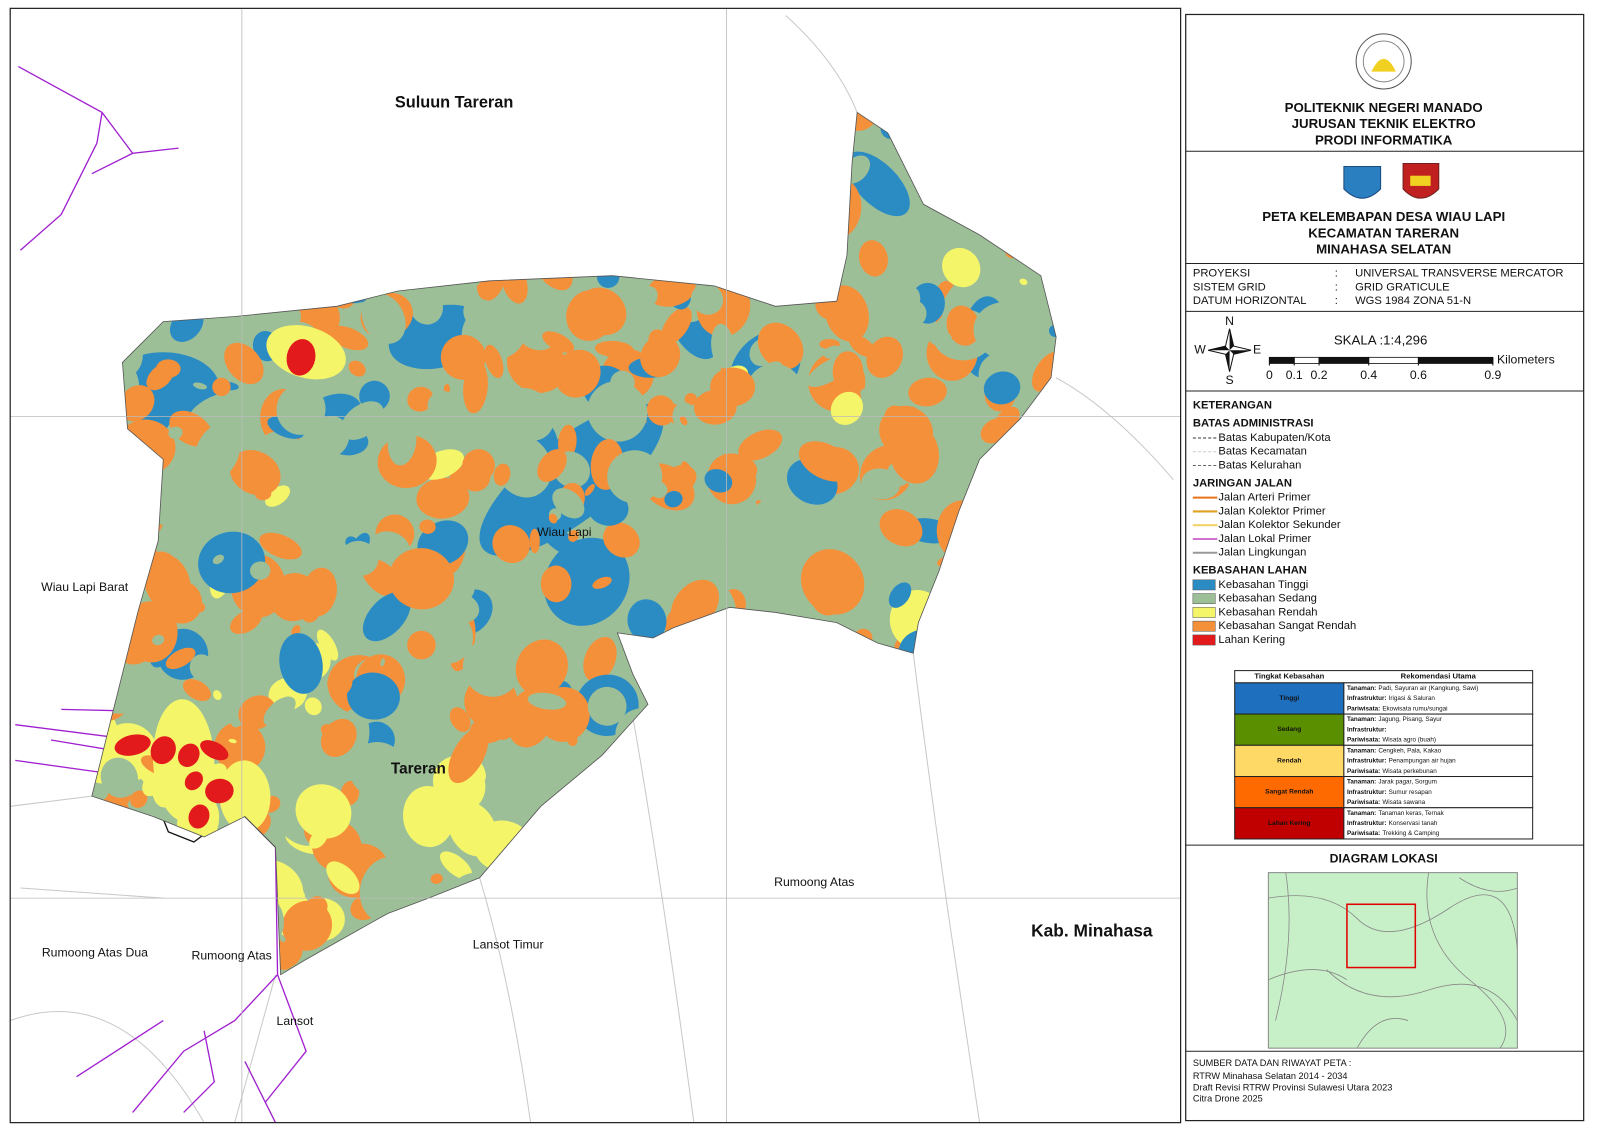 The width and height of the screenshot is (1600, 1131). Describe the element at coordinates (95, 952) in the screenshot. I see `place-label: Rumoong Atas Dua` at that location.